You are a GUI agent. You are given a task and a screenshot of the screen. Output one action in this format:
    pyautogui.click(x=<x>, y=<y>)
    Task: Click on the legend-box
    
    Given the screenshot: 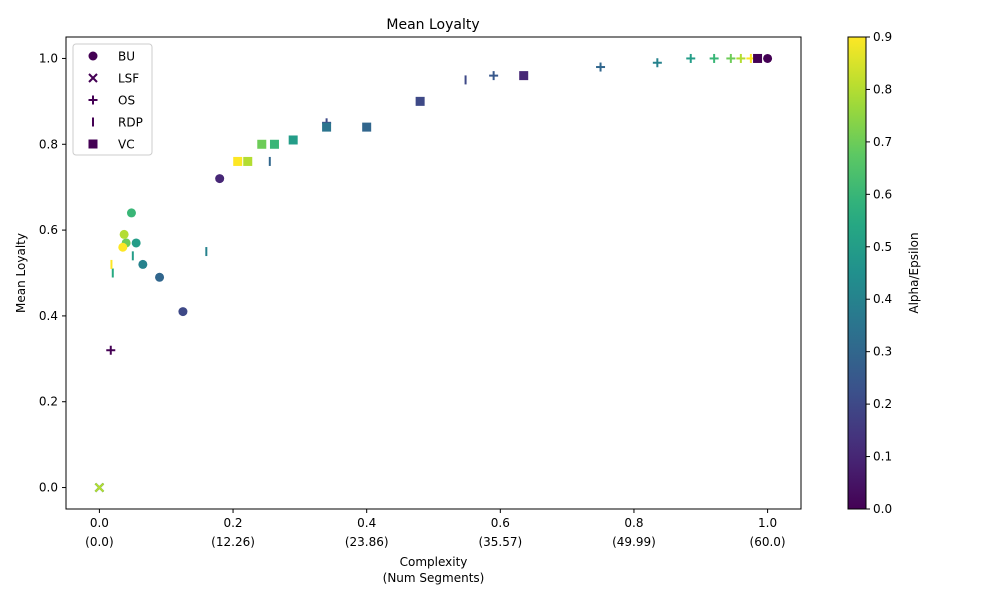 What is the action you would take?
    pyautogui.click(x=112, y=99)
    